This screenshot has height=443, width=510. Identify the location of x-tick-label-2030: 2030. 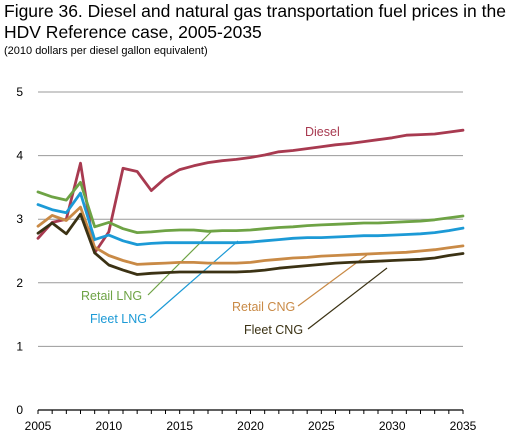
(392, 426).